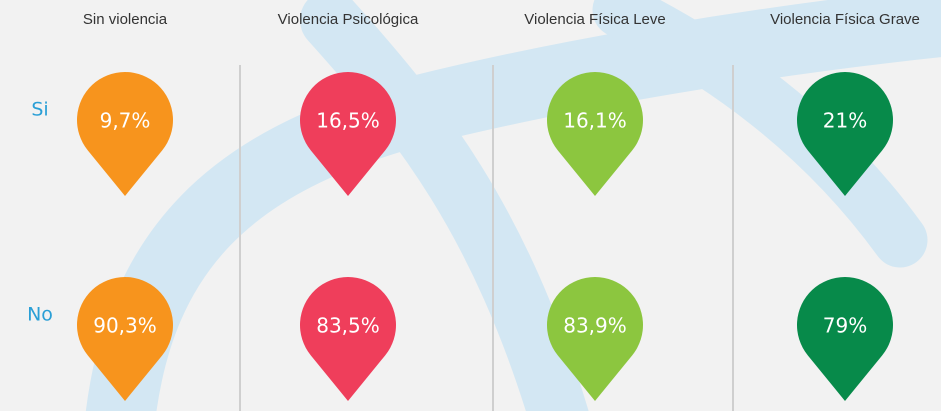  I want to click on pin-value: 21%, so click(845, 121).